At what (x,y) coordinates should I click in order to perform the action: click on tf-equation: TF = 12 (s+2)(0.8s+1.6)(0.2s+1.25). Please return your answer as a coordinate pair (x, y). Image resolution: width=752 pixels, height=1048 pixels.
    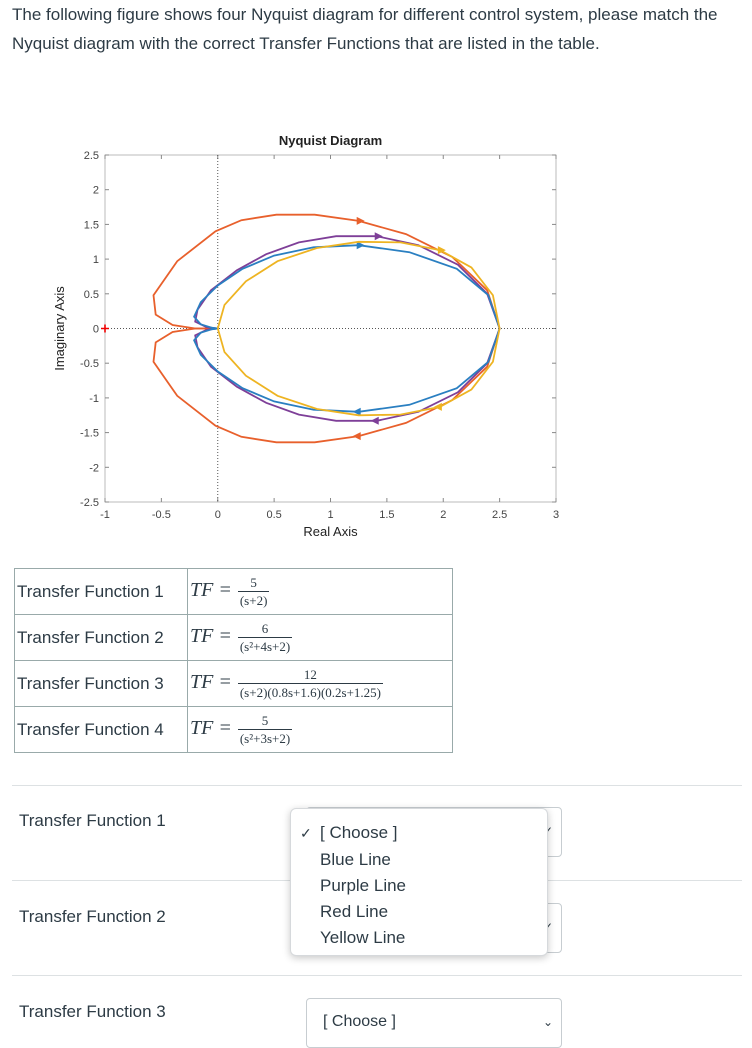
    Looking at the image, I should click on (320, 683).